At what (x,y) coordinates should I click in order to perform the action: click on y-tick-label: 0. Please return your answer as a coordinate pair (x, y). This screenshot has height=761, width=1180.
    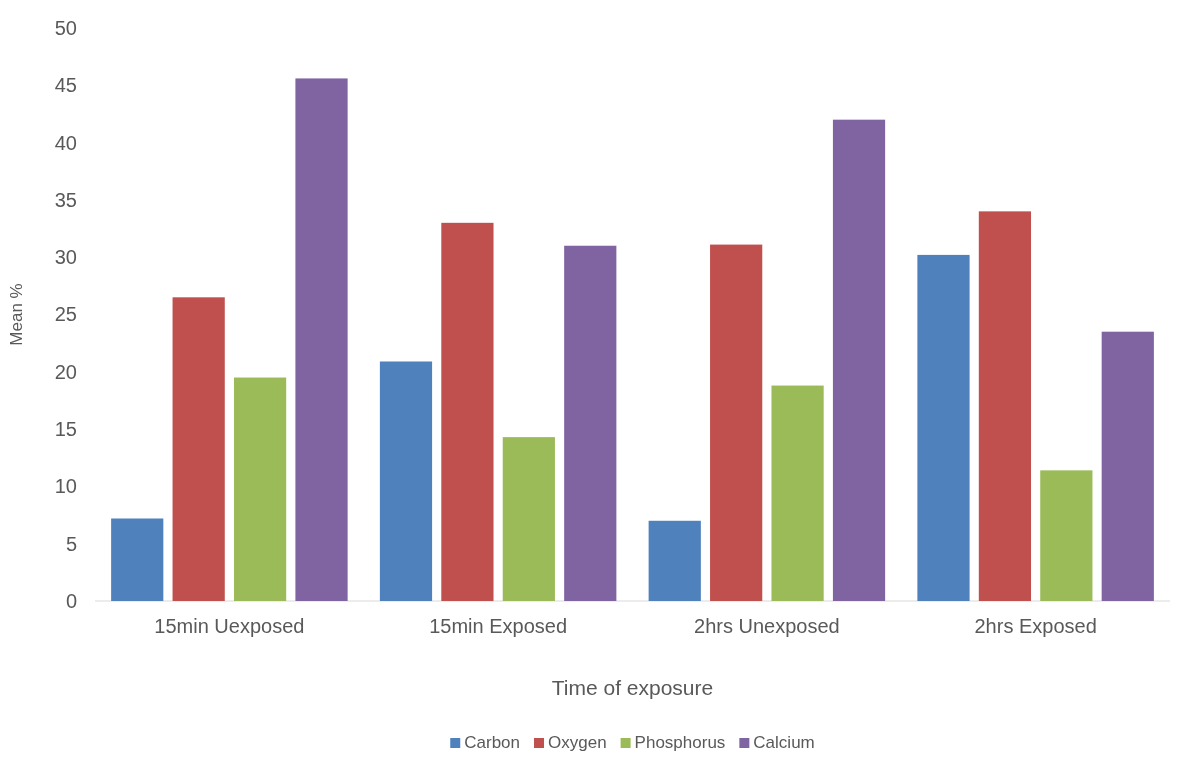
    Looking at the image, I should click on (71, 600).